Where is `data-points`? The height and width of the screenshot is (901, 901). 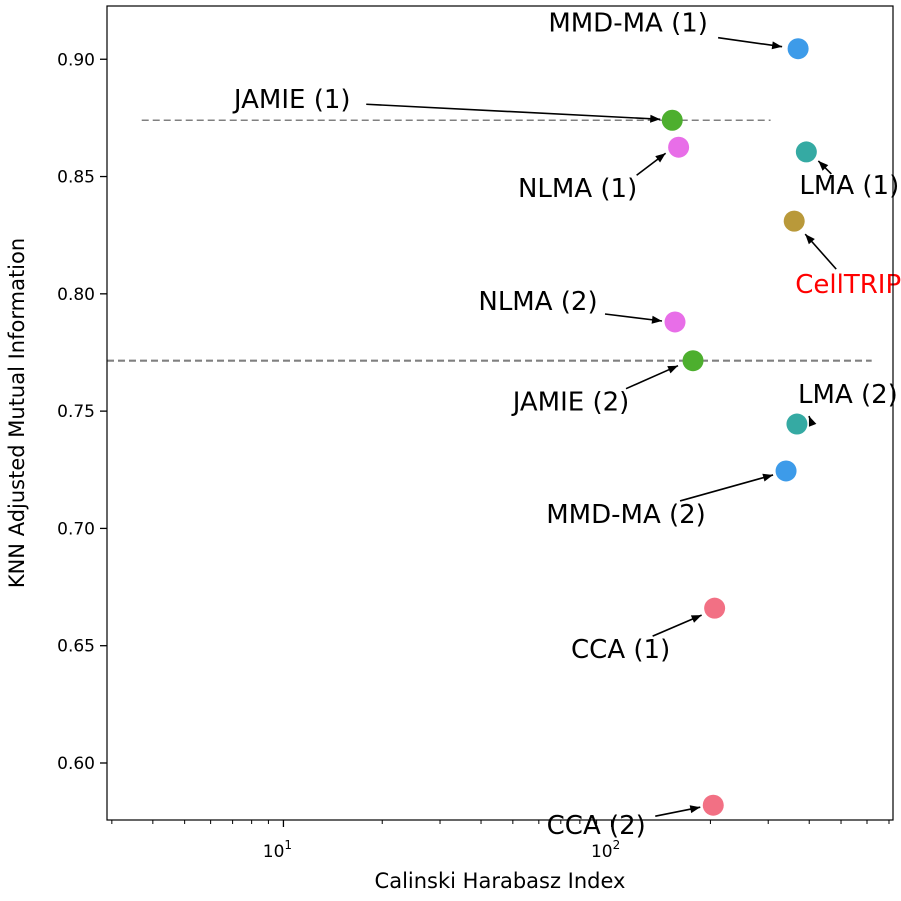
data-points is located at coordinates (739, 427).